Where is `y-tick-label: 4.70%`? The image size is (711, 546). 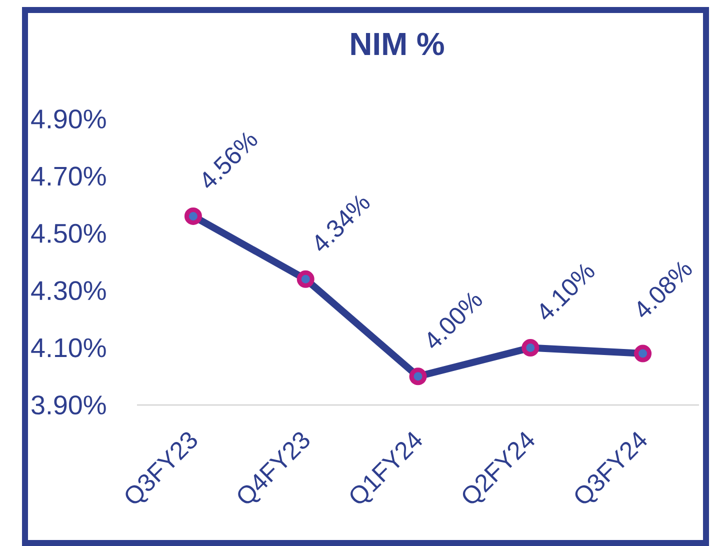 y-tick-label: 4.70% is located at coordinates (68, 176).